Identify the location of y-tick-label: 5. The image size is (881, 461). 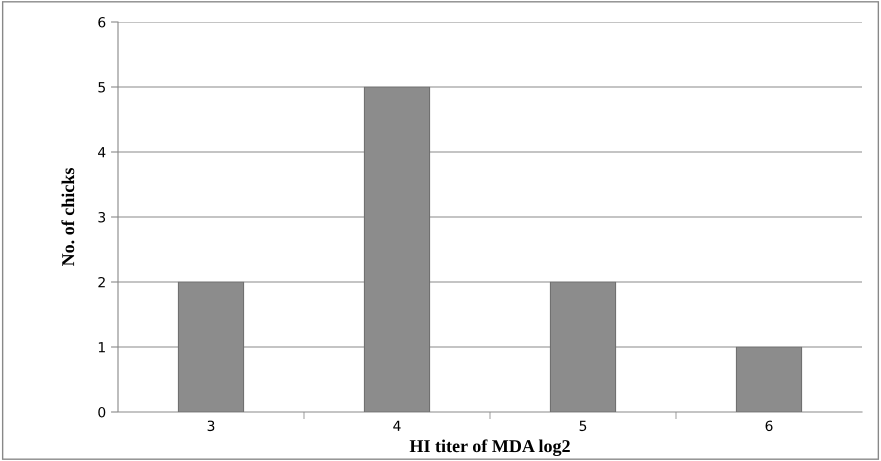
(101, 87).